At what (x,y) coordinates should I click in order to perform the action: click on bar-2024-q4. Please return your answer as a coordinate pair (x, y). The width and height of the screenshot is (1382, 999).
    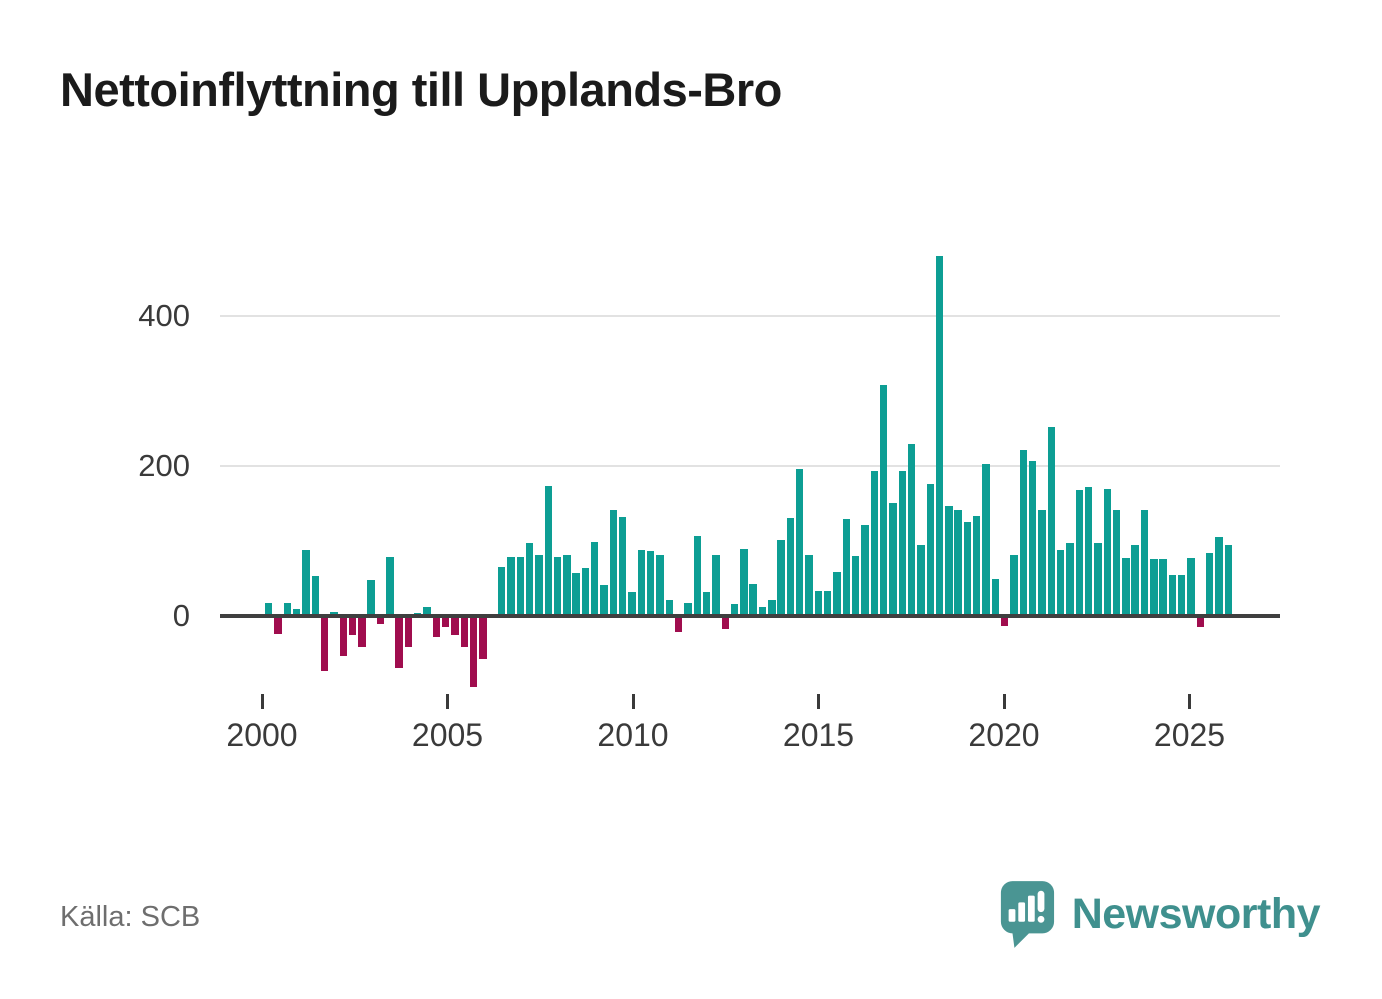
    Looking at the image, I should click on (1191, 587).